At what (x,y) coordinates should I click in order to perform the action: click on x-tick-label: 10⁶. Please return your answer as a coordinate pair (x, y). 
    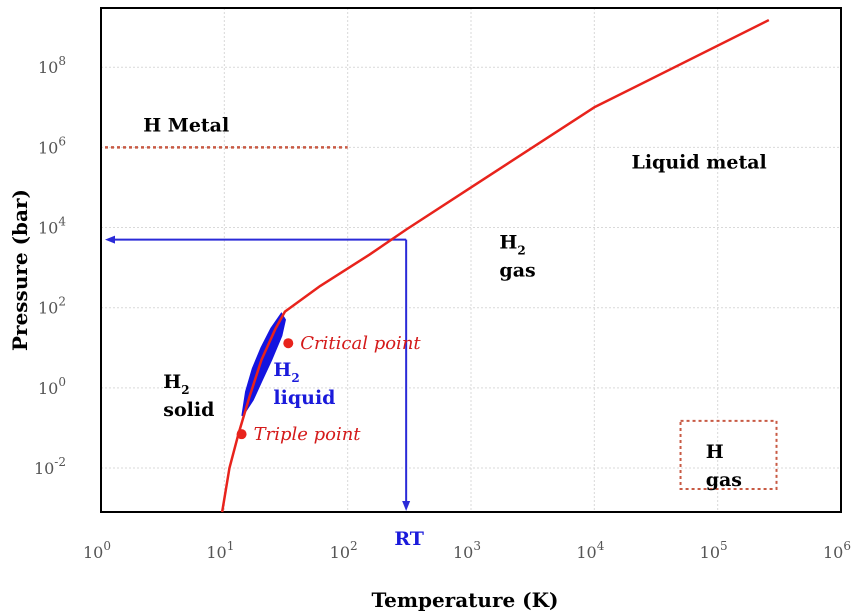
    Looking at the image, I should click on (837, 550).